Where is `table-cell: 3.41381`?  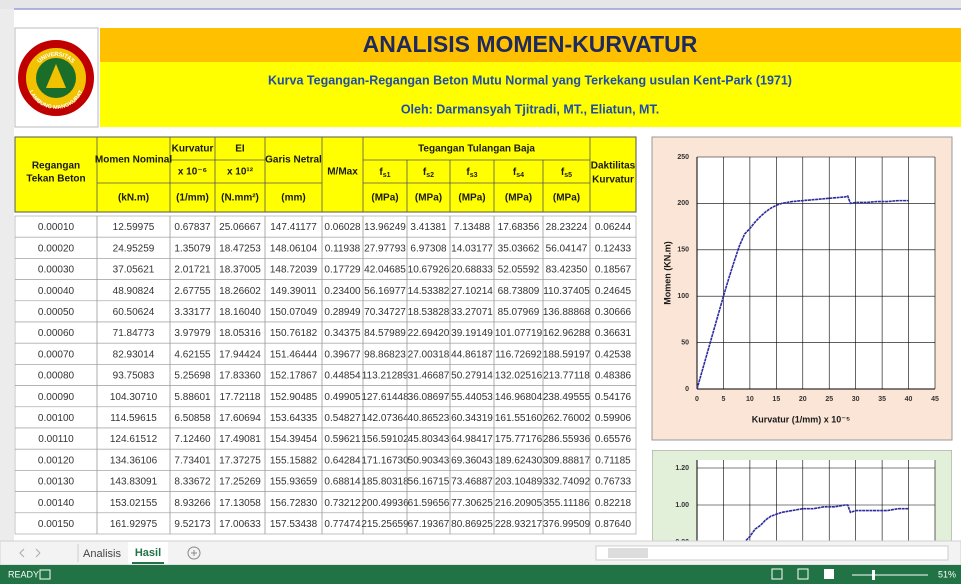 table-cell: 3.41381 is located at coordinates (428, 227).